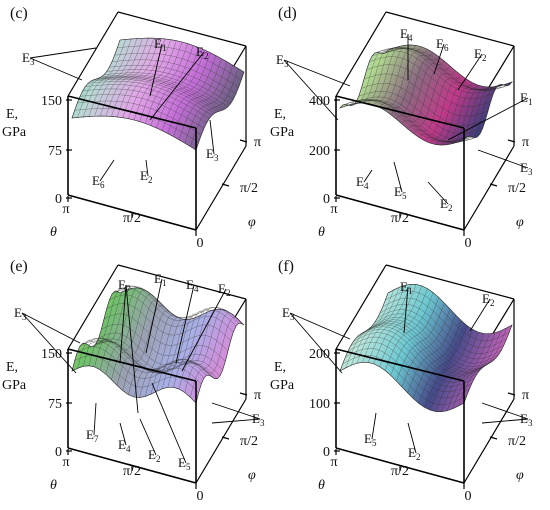 The height and width of the screenshot is (510, 550). What do you see at coordinates (19, 266) in the screenshot?
I see `panel-label: (e)` at bounding box center [19, 266].